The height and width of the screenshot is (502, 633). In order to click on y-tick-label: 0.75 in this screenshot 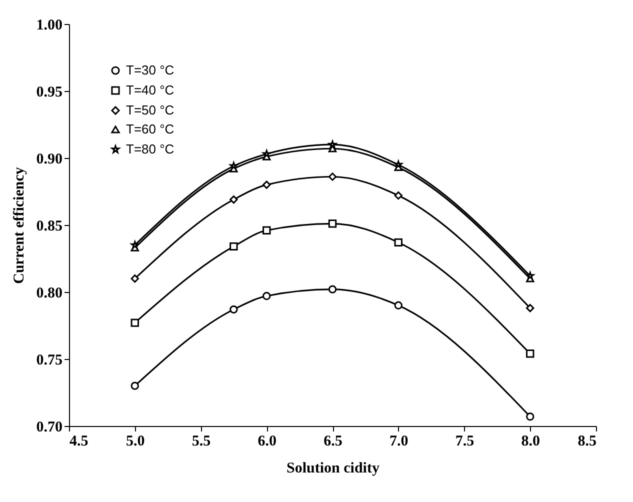, I will do `click(49, 360)`.